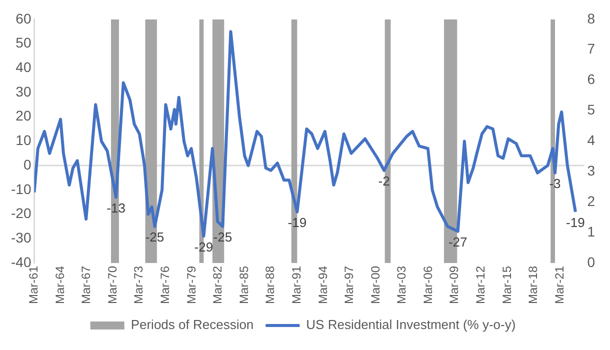 The height and width of the screenshot is (350, 610). What do you see at coordinates (411, 324) in the screenshot?
I see `legend-label: US Residential Investment (% y-o-y)` at bounding box center [411, 324].